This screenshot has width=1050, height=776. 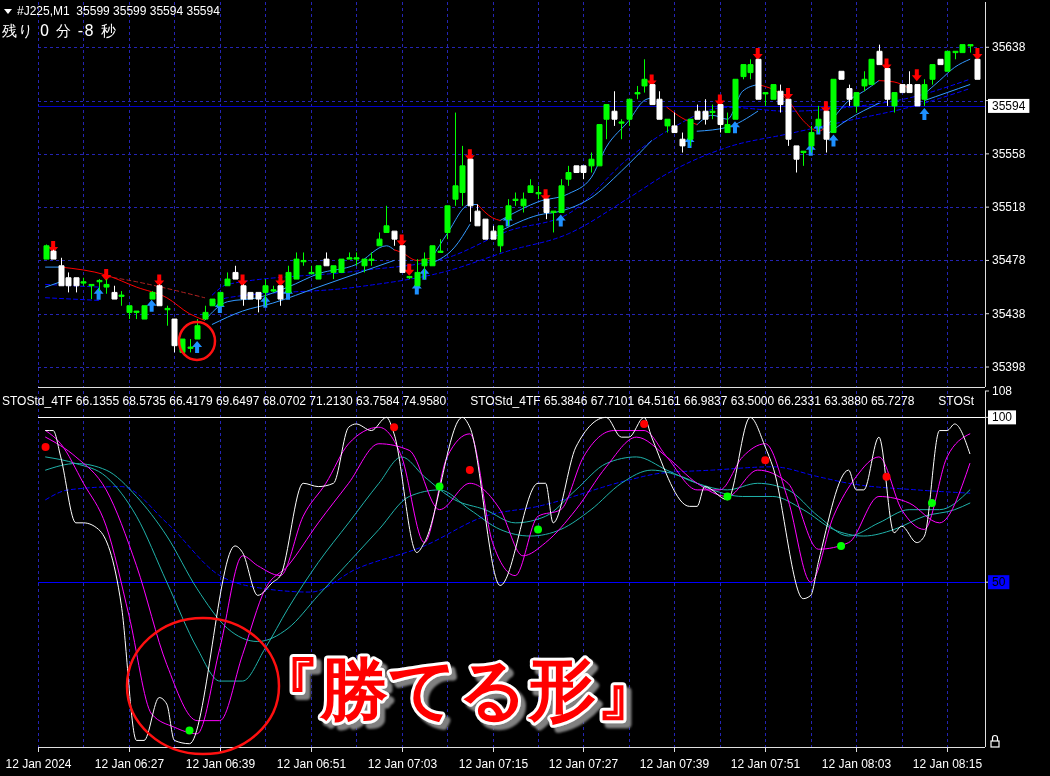 I want to click on x-tick-label: 12 Jan 07:39, so click(x=674, y=764).